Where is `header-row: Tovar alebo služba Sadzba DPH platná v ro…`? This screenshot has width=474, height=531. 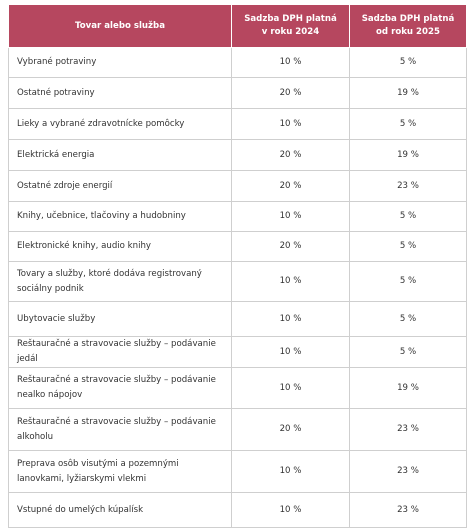 header-row: Tovar alebo služba Sadzba DPH platná v ro… is located at coordinates (237, 26).